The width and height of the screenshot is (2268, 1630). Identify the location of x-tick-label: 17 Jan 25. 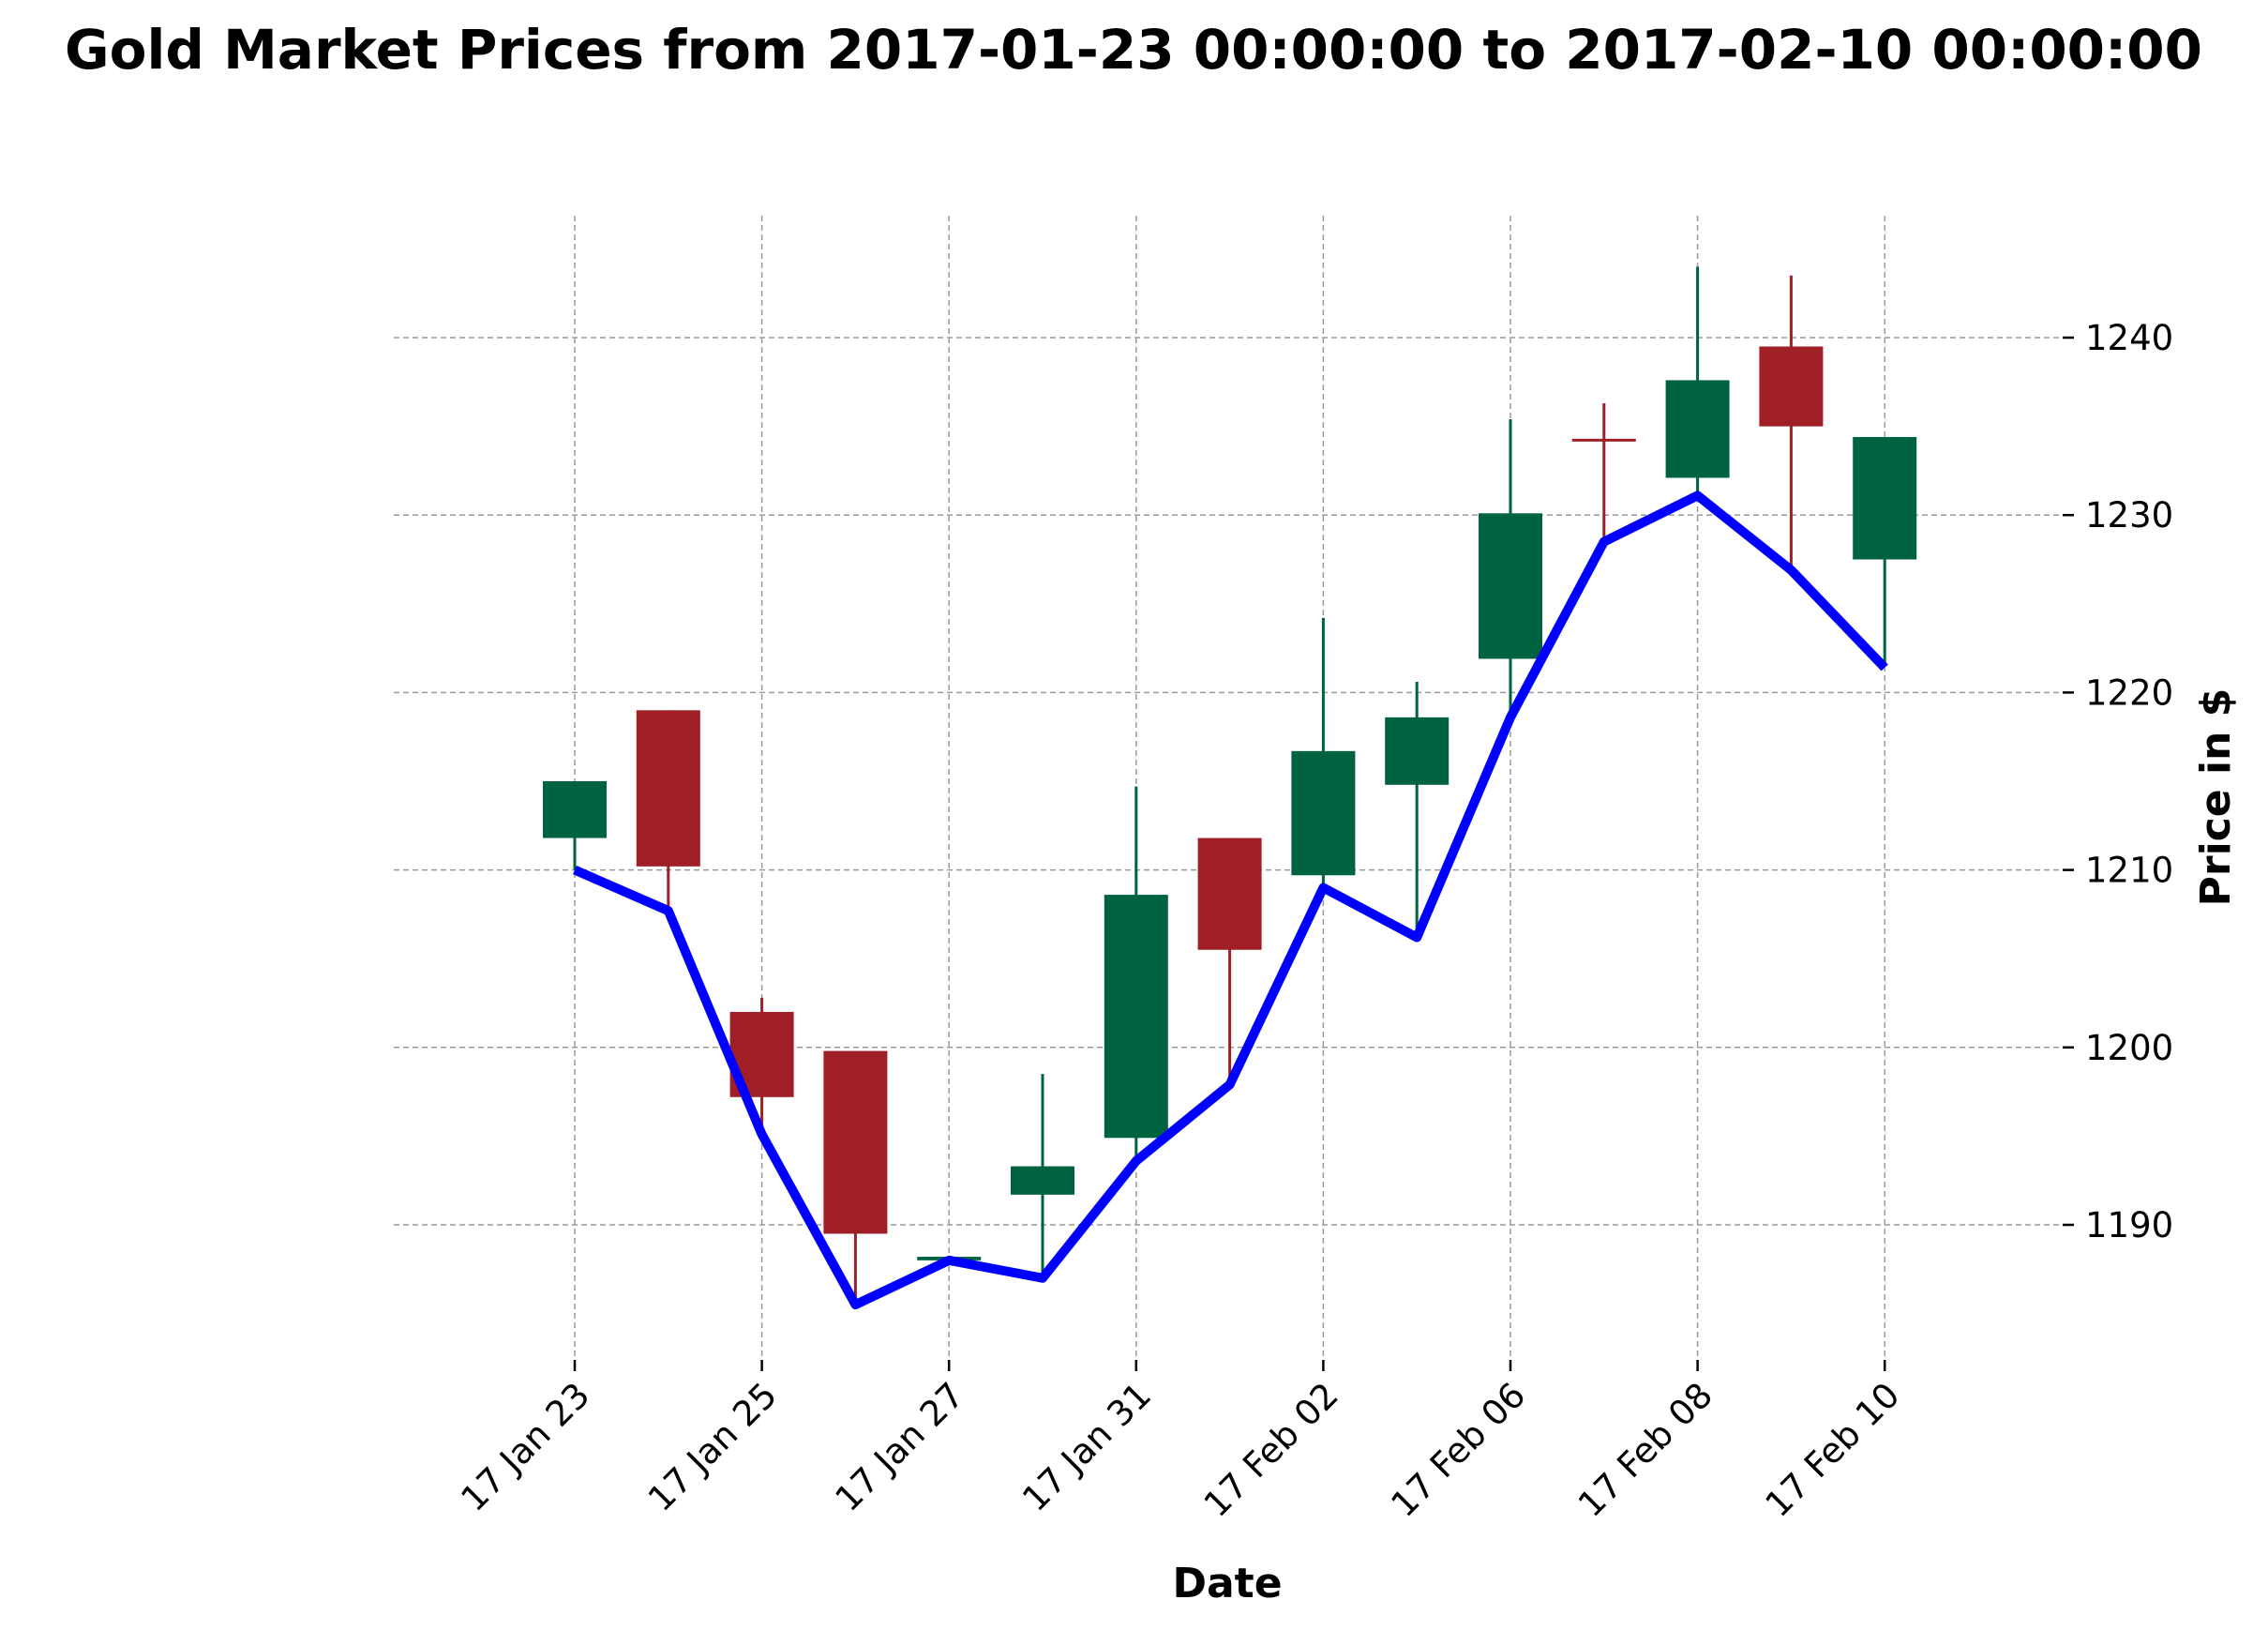
(712, 1447).